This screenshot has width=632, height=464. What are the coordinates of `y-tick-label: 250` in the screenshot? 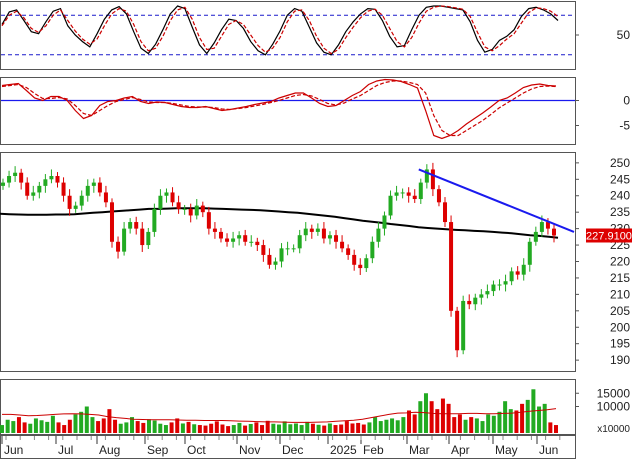 It's located at (620, 163).